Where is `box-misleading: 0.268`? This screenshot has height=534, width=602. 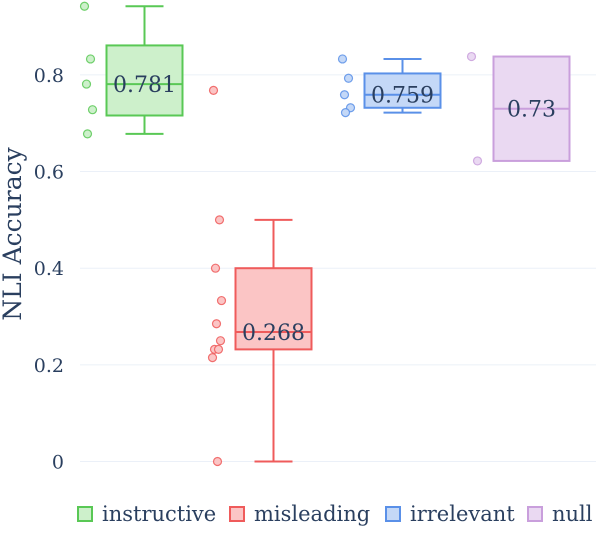
box-misleading: 0.268 is located at coordinates (260, 276).